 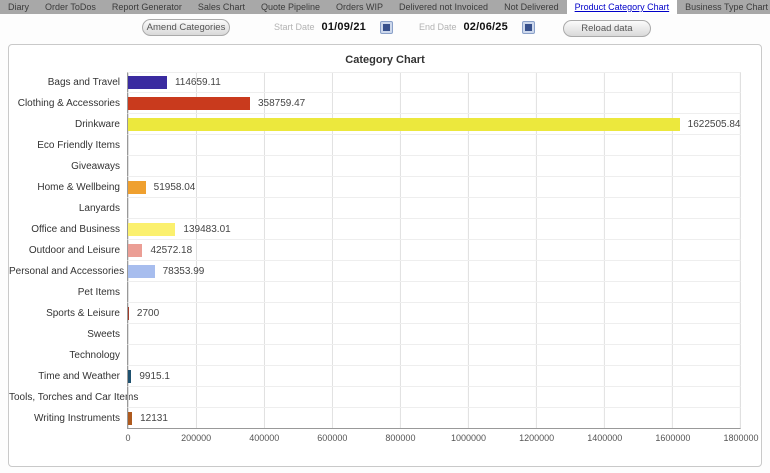 What do you see at coordinates (154, 376) in the screenshot?
I see `bar-value-label: 9915.1` at bounding box center [154, 376].